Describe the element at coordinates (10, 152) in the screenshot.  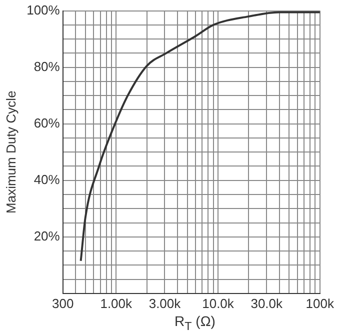
I see `y-axis-title: Maximum Duty Cycle` at that location.